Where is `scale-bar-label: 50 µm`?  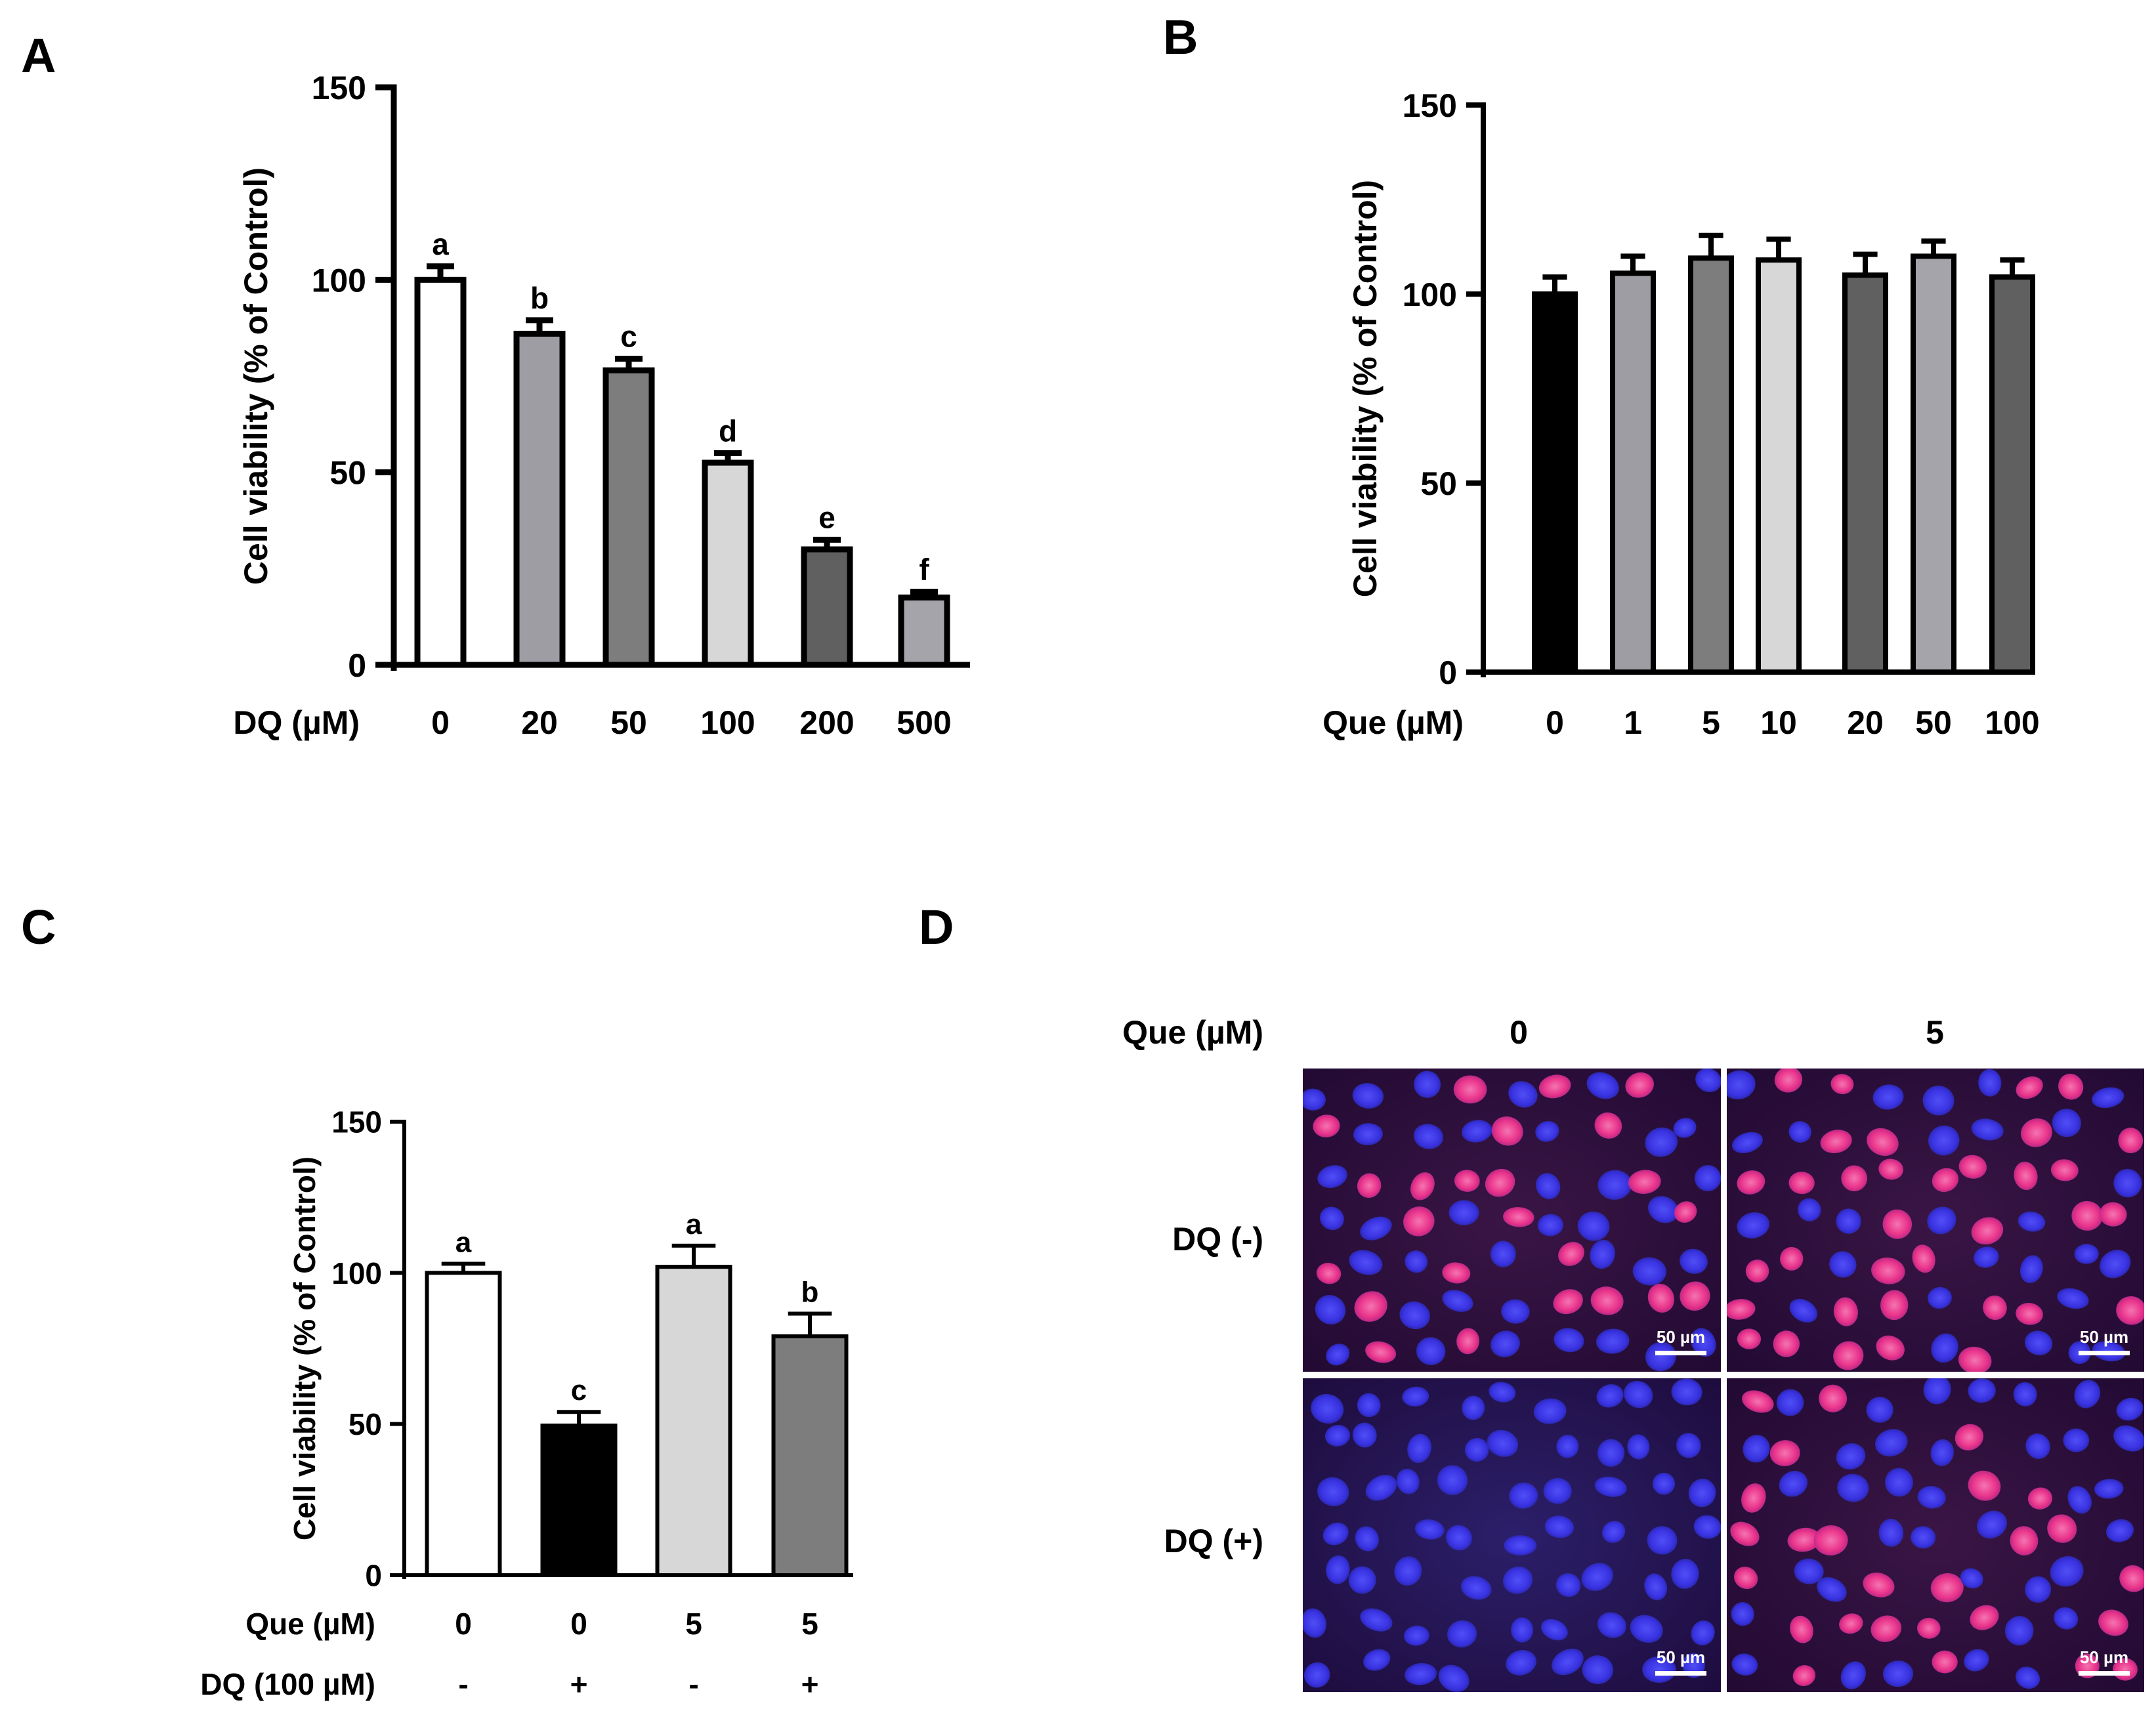
scale-bar-label: 50 µm is located at coordinates (1681, 1657).